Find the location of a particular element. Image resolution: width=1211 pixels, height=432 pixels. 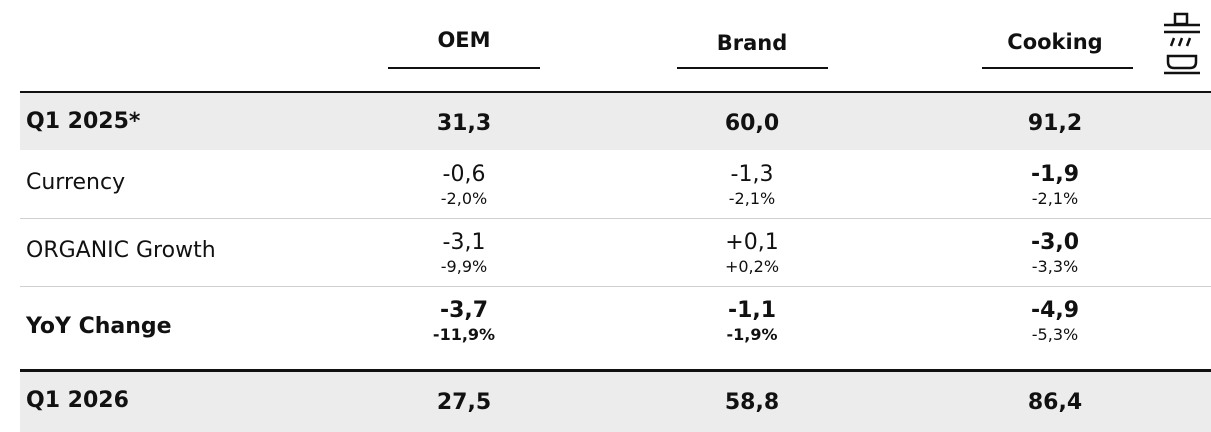

cell-percent: -1,9% is located at coordinates (752, 334).